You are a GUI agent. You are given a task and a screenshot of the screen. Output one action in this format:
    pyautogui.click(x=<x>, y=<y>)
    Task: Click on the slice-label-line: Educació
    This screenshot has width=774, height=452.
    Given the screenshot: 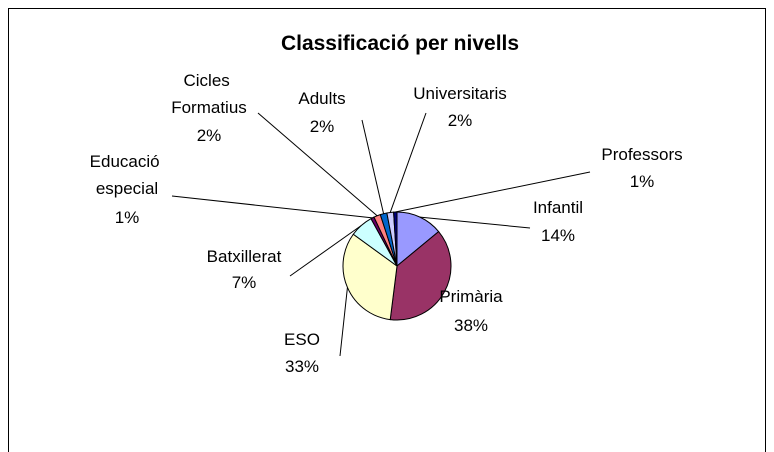 What is the action you would take?
    pyautogui.click(x=127, y=161)
    